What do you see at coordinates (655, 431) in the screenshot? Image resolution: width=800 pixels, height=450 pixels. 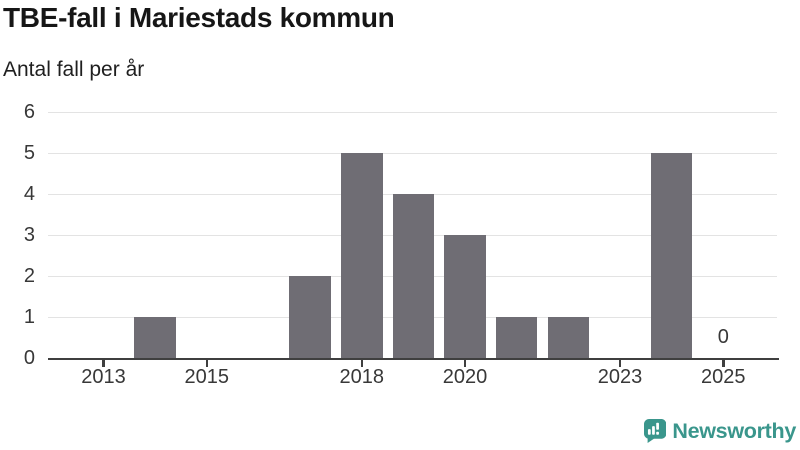 I see `newsworthy-logo-icon` at bounding box center [655, 431].